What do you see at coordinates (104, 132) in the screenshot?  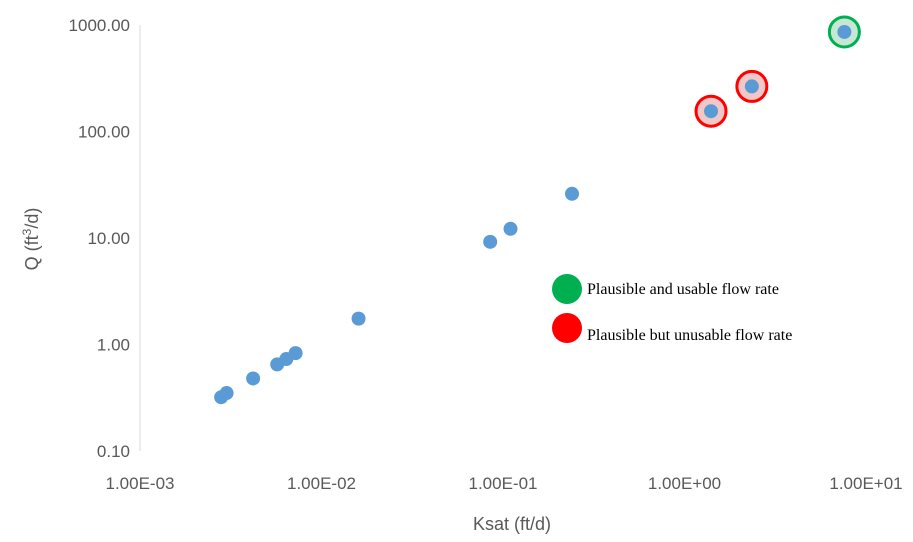 I see `y-tick-label: 100.00` at bounding box center [104, 132].